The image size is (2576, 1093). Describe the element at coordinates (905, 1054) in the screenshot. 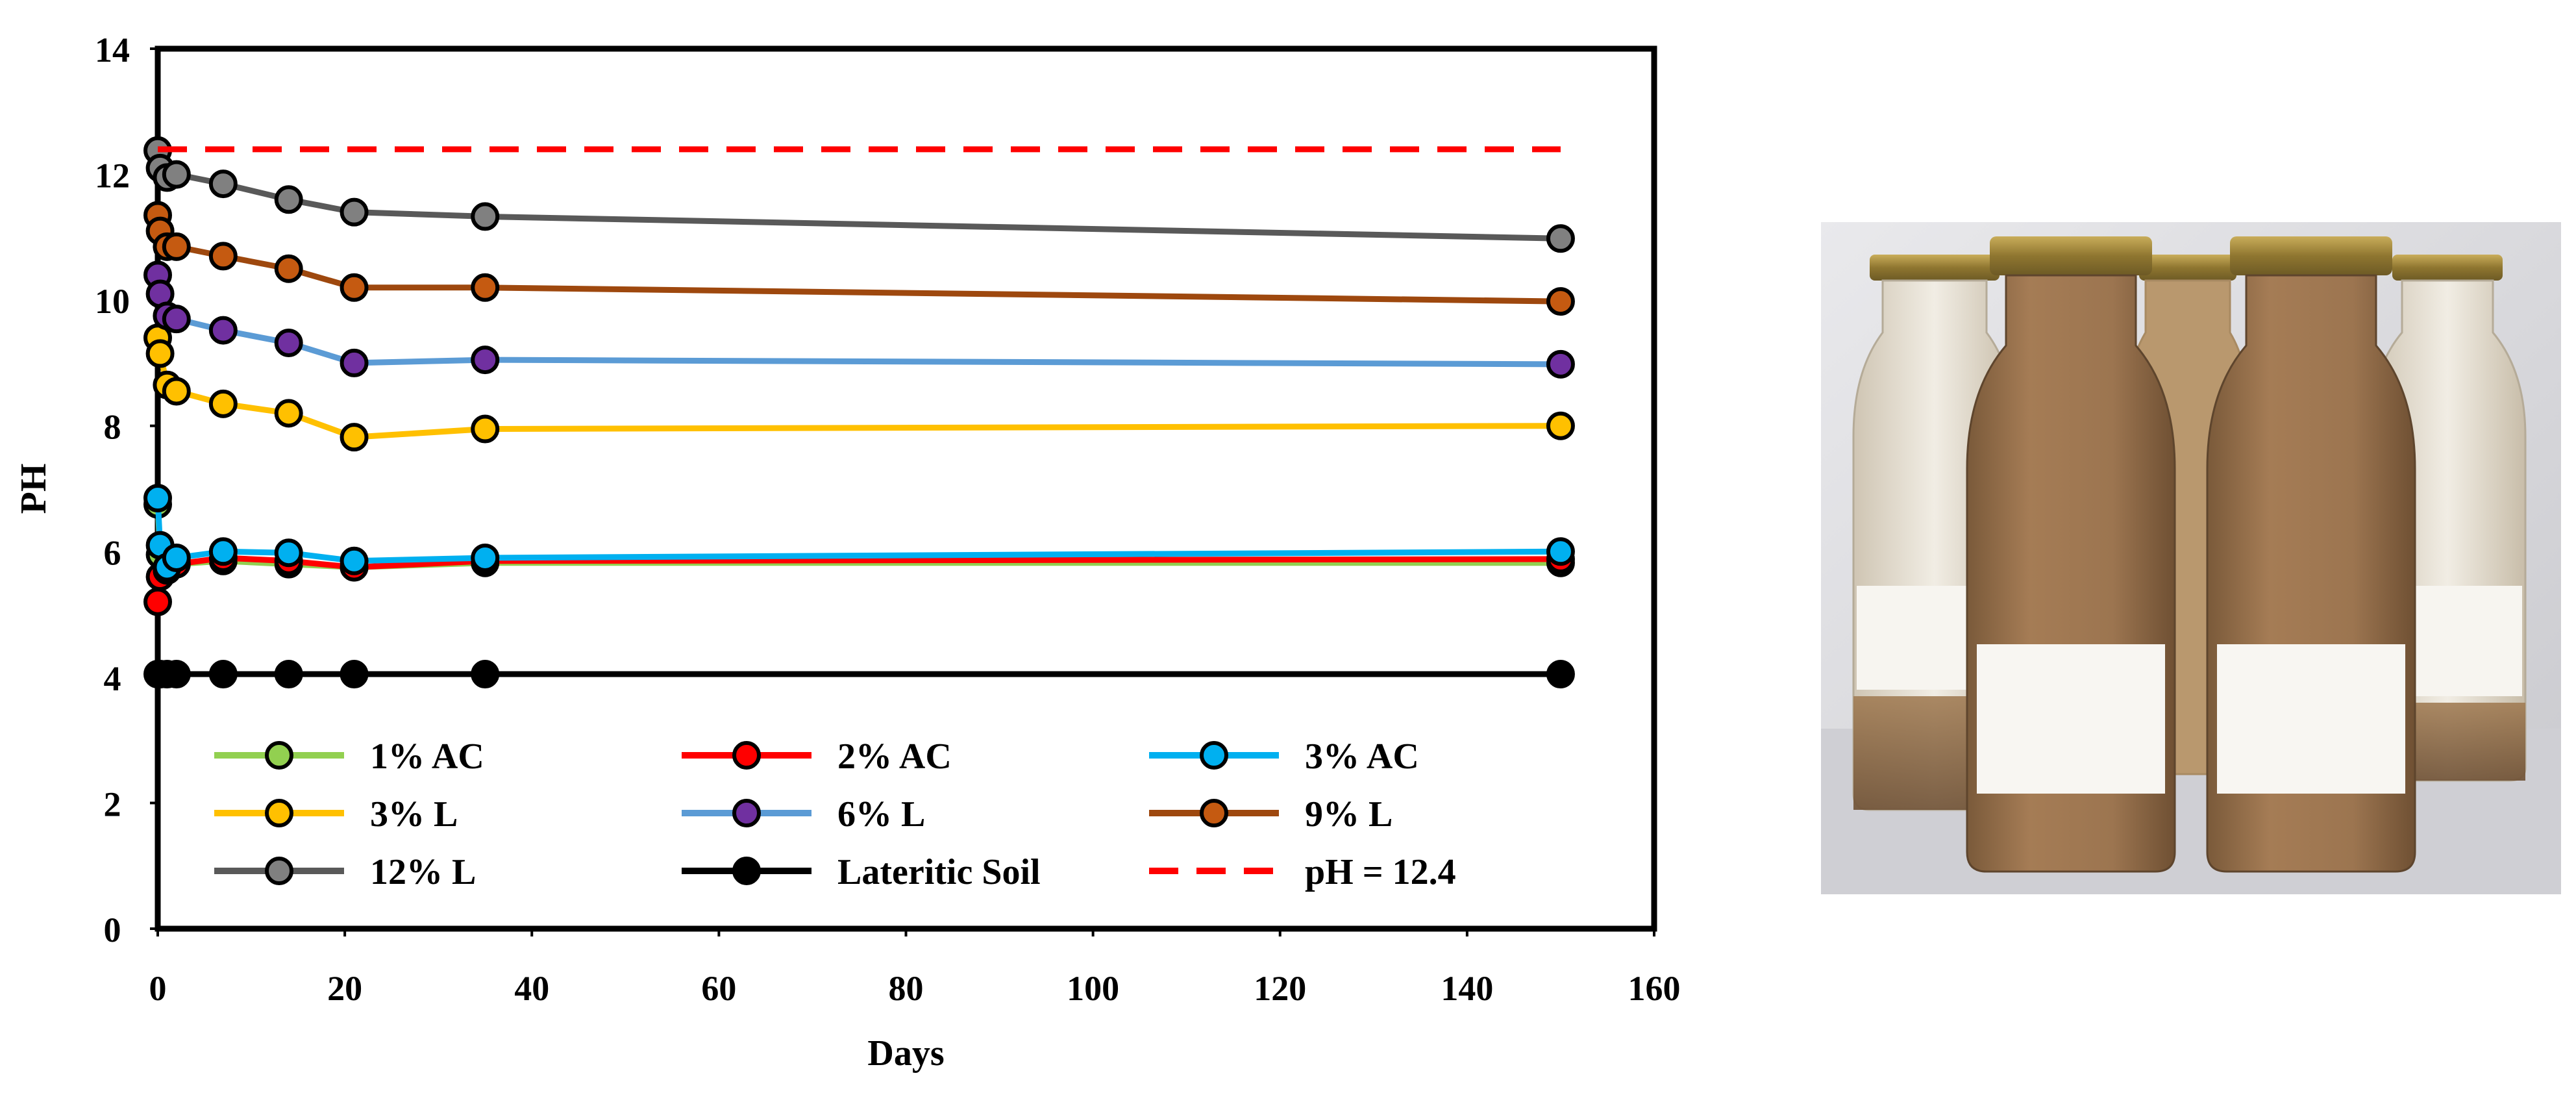

I see `x-axis-label: Days` at that location.